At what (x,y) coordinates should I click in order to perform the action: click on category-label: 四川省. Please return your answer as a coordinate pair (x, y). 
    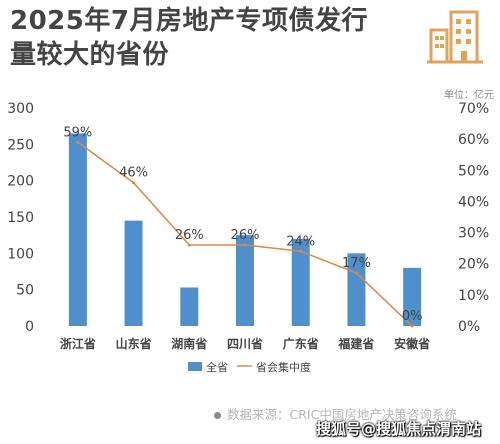
    Looking at the image, I should click on (245, 343).